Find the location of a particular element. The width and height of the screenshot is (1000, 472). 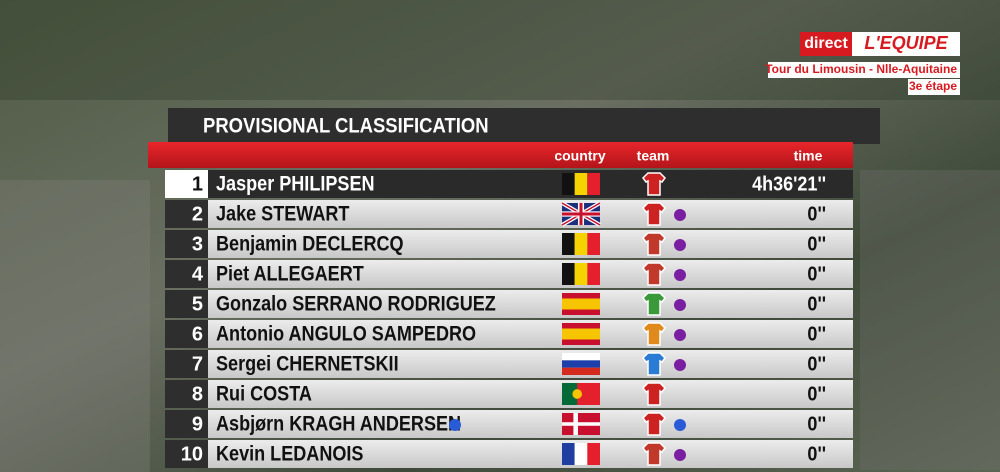

stage-label: 3e étape is located at coordinates (933, 86).